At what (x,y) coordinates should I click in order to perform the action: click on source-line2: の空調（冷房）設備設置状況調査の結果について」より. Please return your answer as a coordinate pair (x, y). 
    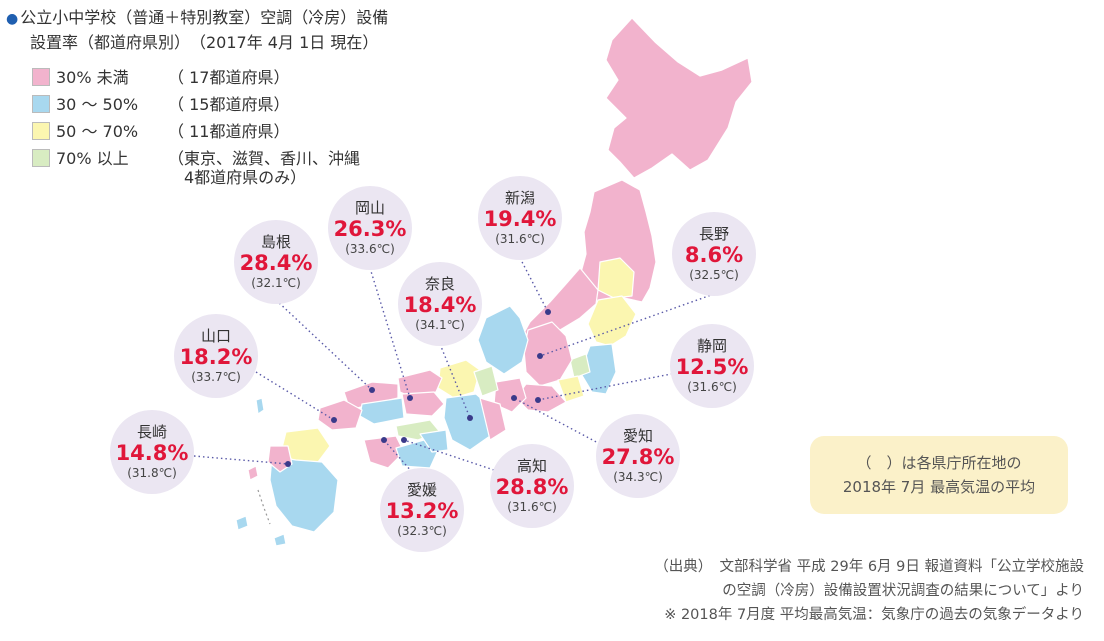
    Looking at the image, I should click on (903, 591).